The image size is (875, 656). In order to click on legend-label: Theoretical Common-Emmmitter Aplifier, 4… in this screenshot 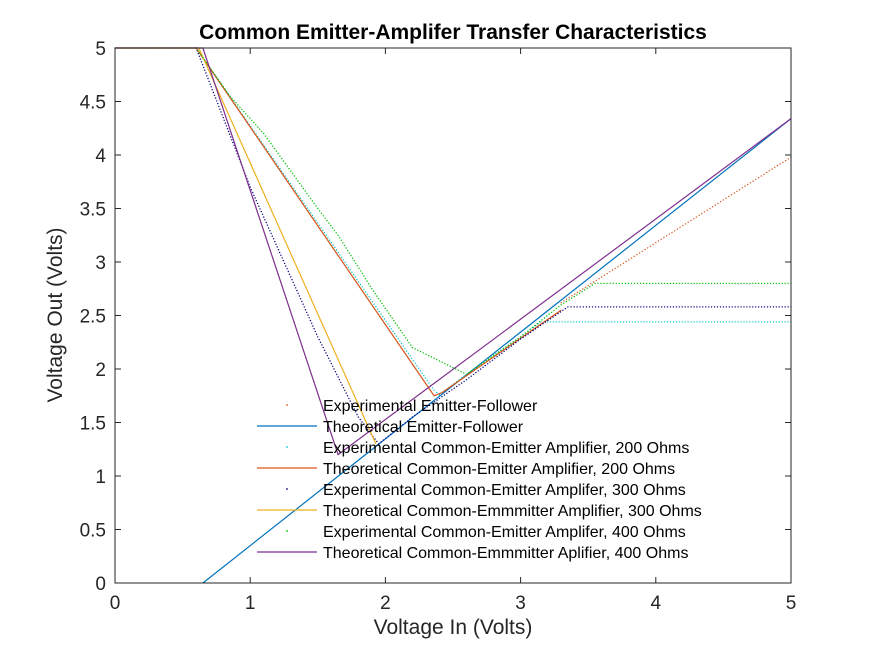, I will do `click(505, 553)`.